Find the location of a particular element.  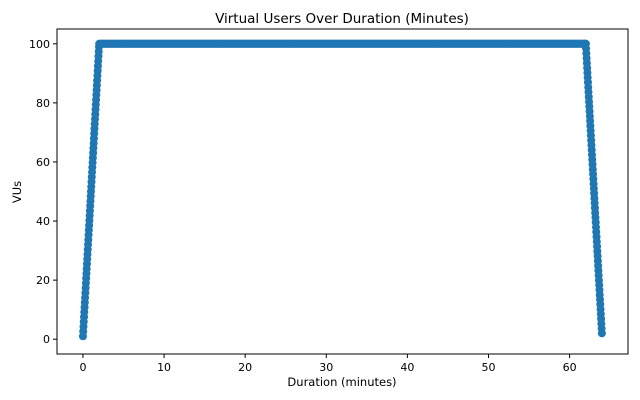

x-tick-label: 60 is located at coordinates (570, 367).